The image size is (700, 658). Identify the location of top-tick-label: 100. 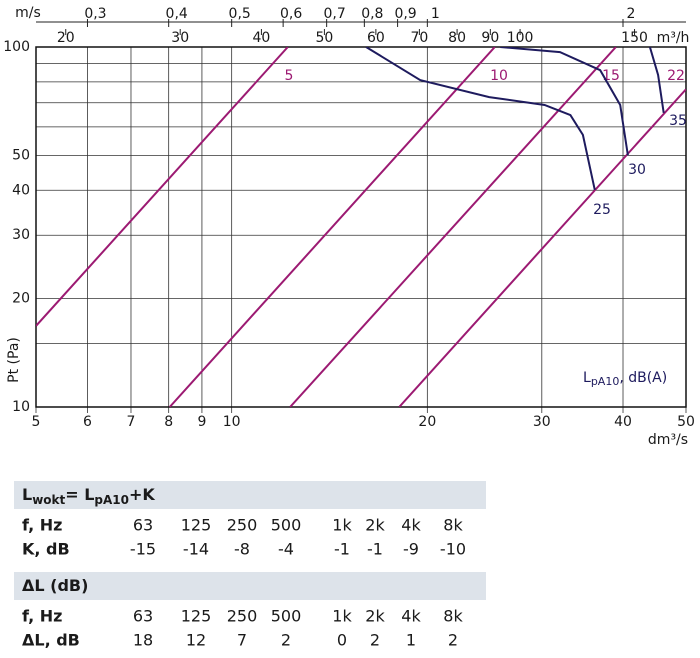
(520, 38).